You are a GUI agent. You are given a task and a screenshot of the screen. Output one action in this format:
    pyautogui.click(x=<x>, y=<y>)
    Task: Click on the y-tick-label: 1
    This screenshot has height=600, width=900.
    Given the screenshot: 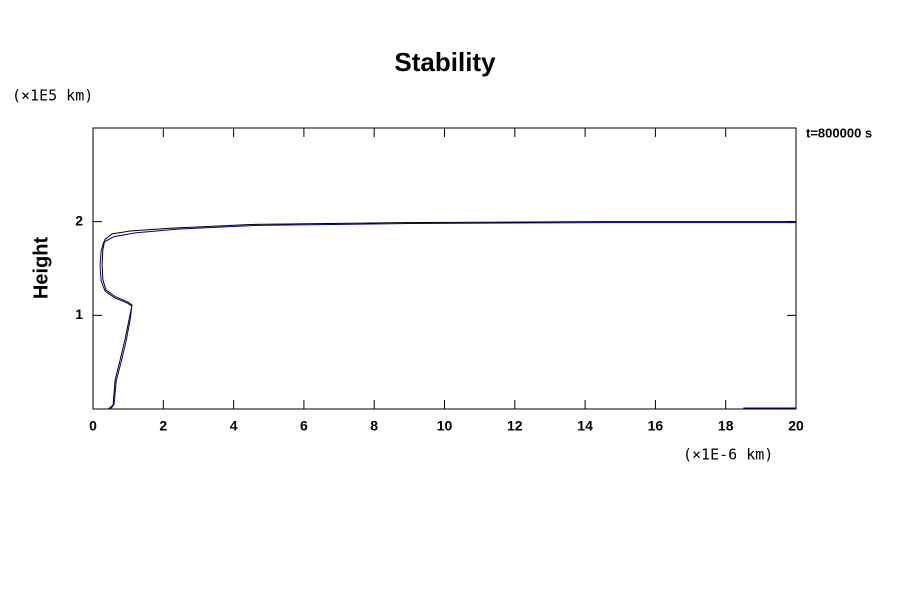 What is the action you would take?
    pyautogui.click(x=79, y=314)
    